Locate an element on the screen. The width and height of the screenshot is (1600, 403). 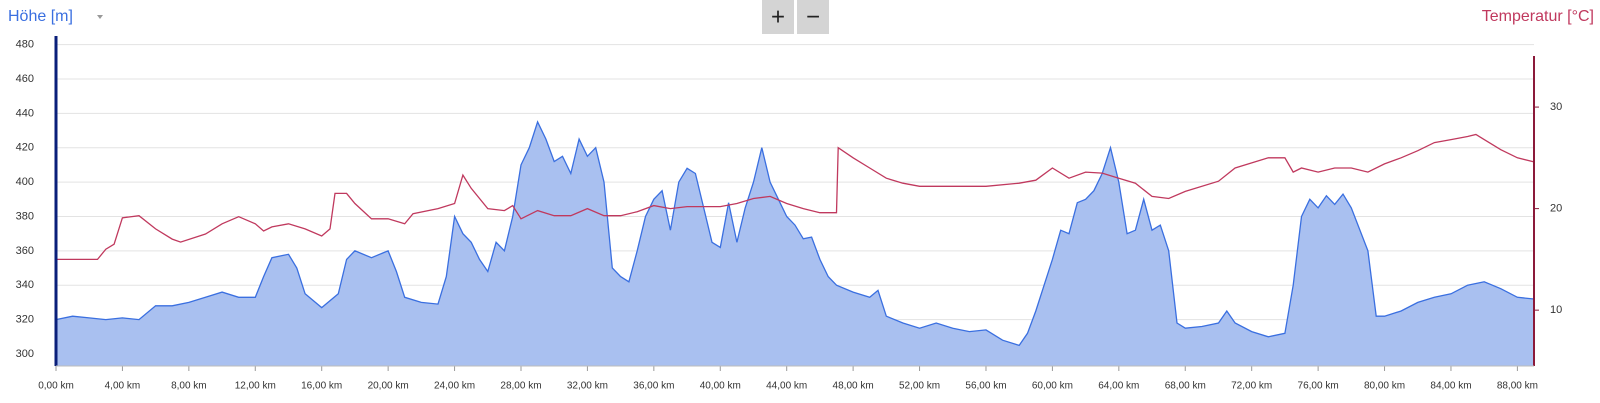
x-tick-label: 32,00 km is located at coordinates (587, 386).